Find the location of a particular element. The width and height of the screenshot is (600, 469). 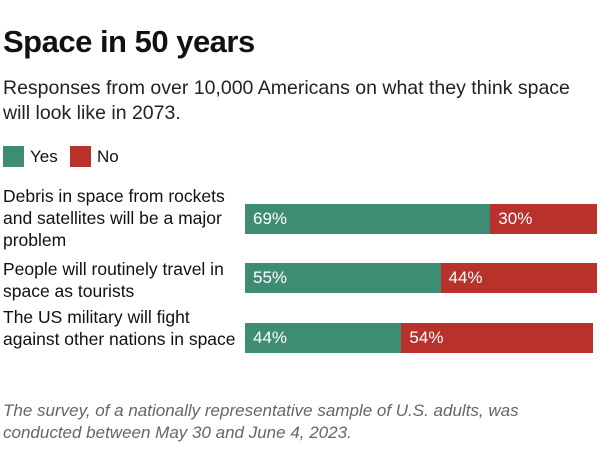

legend-item-yes: Yes is located at coordinates (30, 156).